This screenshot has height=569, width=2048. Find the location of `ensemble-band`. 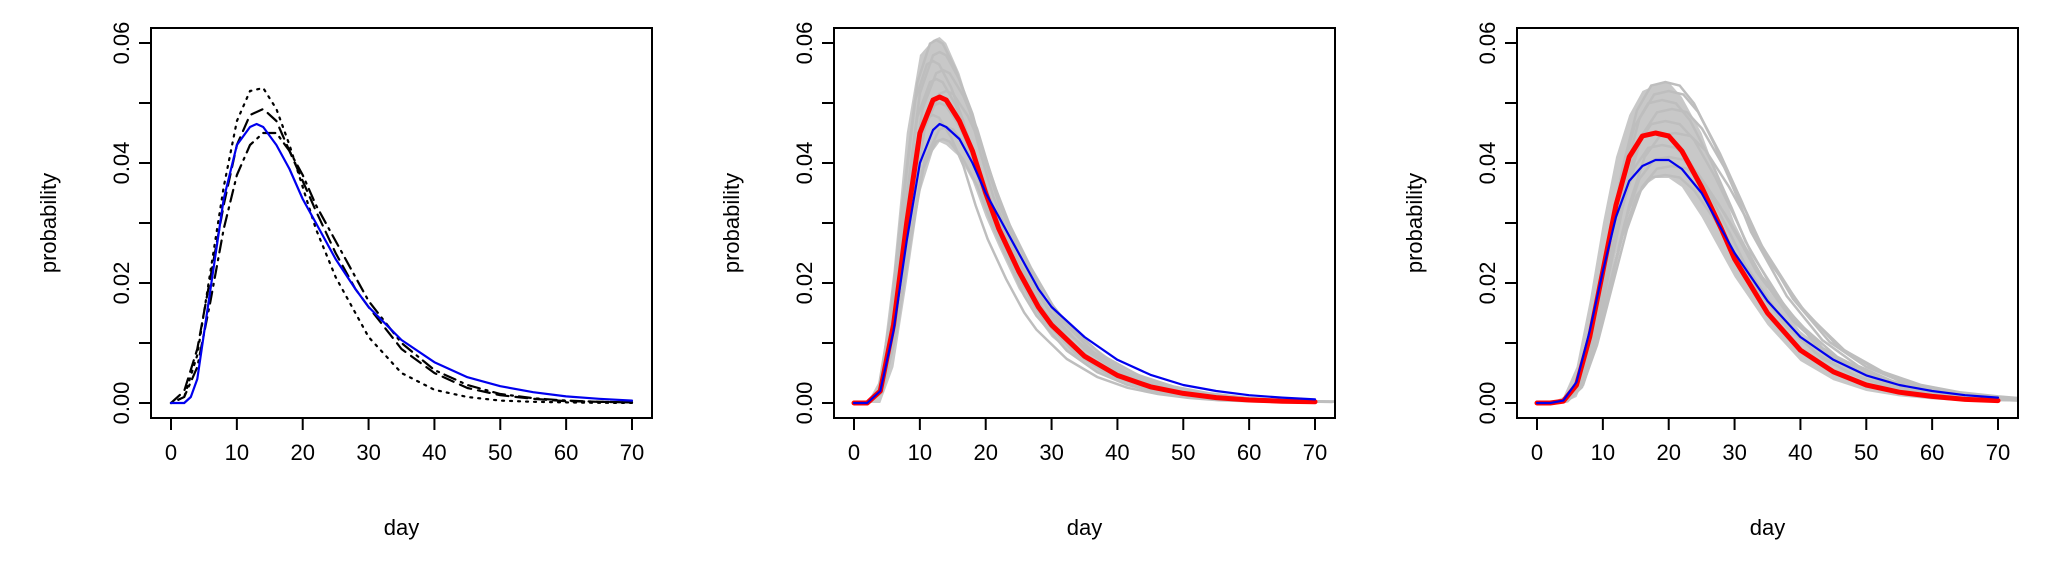

ensemble-band is located at coordinates (1084, 220).